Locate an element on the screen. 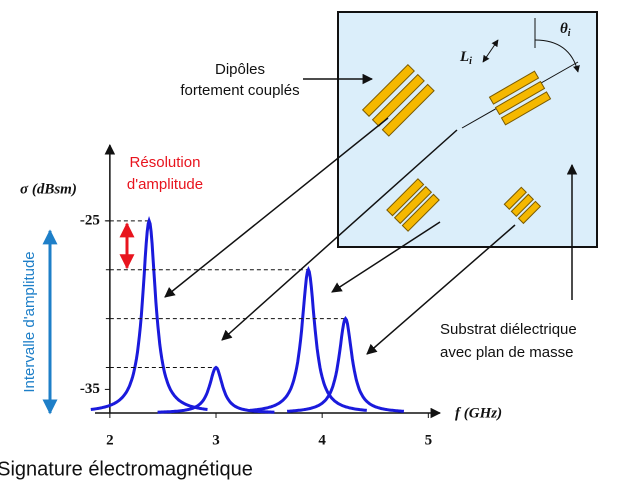 The image size is (617, 488). y-tick-label: -35 is located at coordinates (90, 389).